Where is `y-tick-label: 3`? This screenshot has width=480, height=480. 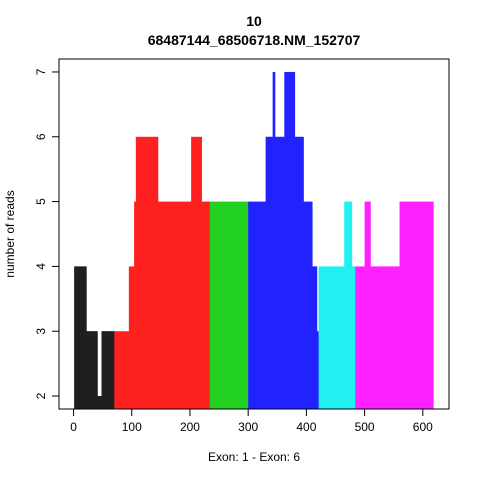 y-tick-label: 3 is located at coordinates (41, 331).